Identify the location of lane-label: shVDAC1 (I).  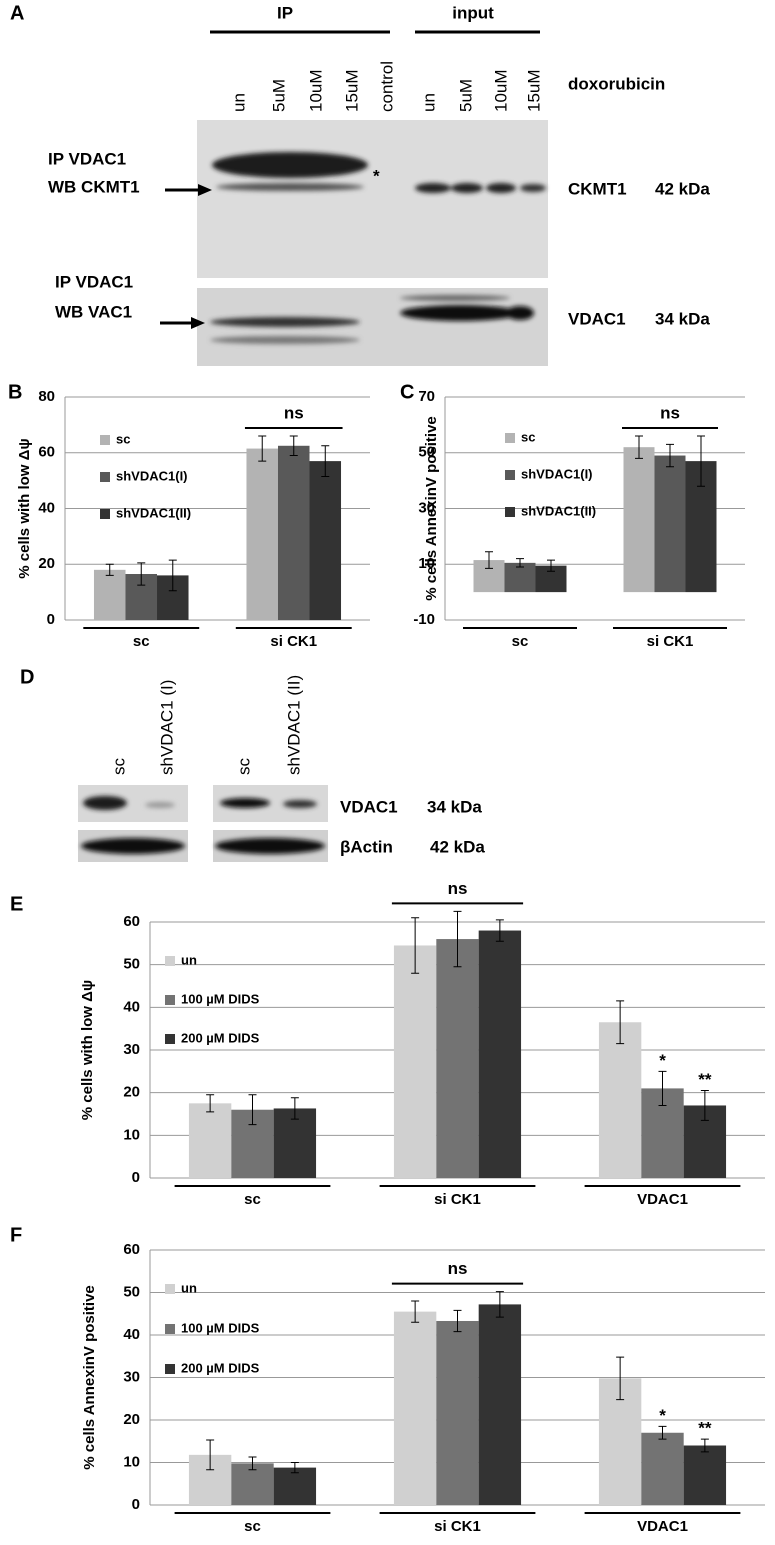
(166, 727).